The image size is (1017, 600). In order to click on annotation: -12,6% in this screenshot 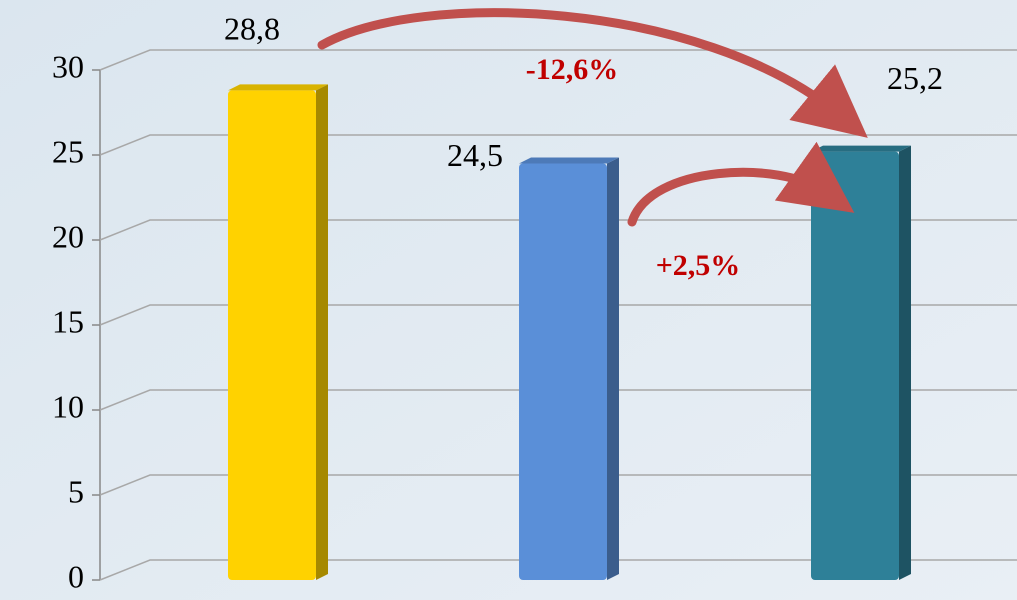, I will do `click(572, 69)`.